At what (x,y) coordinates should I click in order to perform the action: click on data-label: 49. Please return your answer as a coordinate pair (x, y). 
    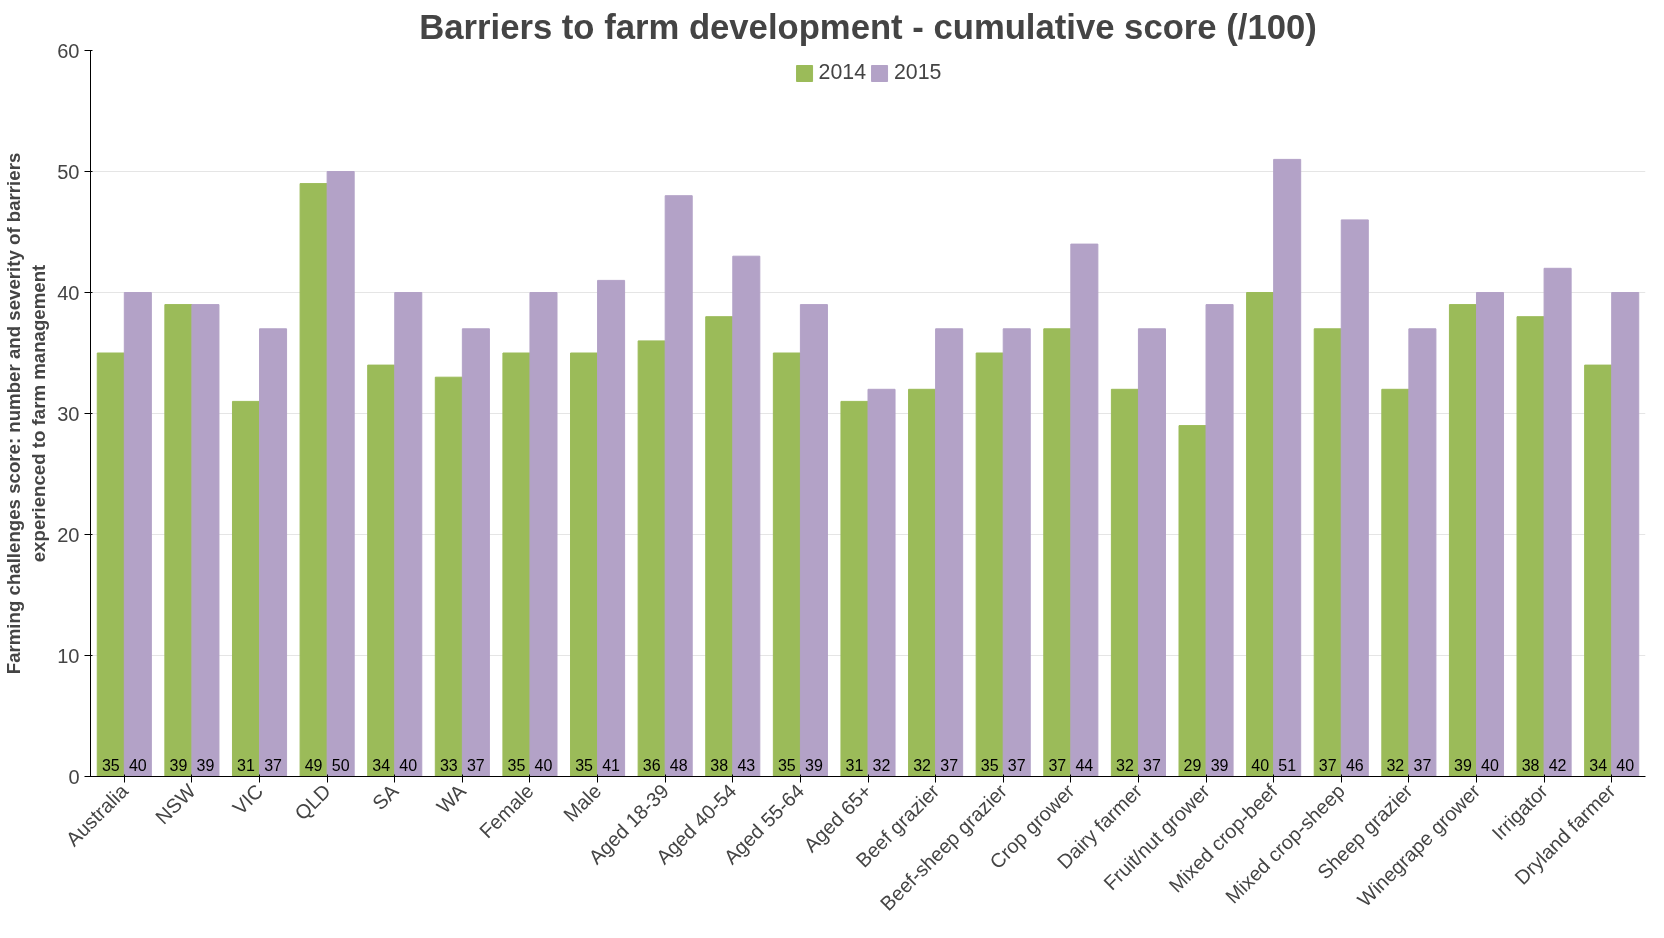
    Looking at the image, I should click on (313, 765).